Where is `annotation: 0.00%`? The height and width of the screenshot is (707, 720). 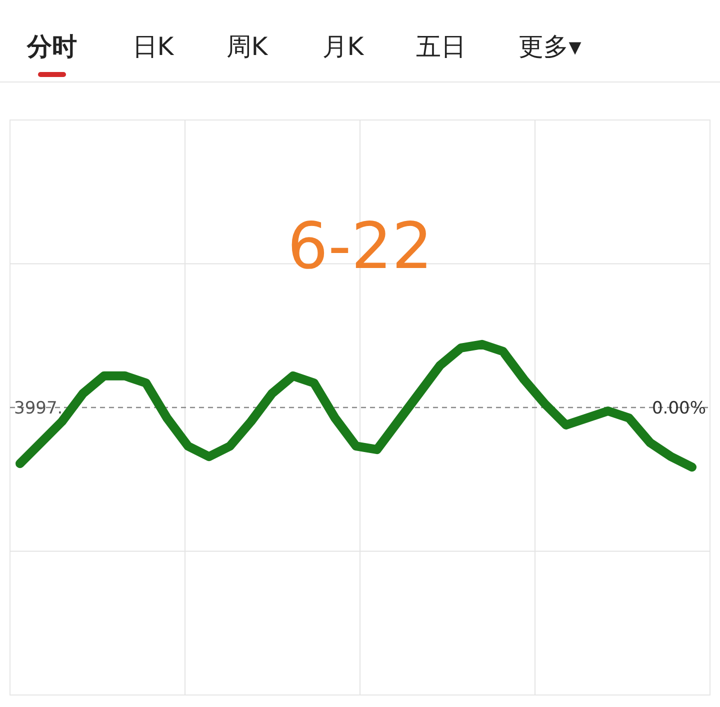 annotation: 0.00% is located at coordinates (679, 408).